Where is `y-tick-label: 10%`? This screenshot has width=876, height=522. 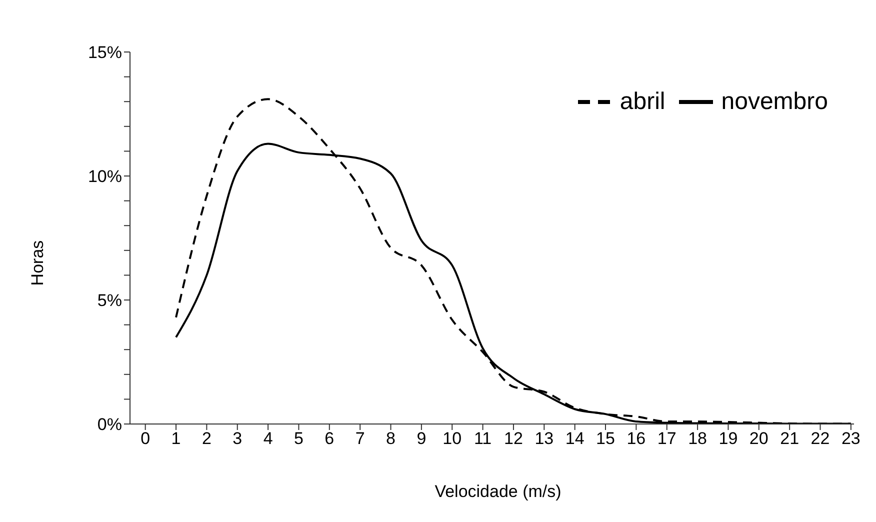 y-tick-label: 10% is located at coordinates (105, 176).